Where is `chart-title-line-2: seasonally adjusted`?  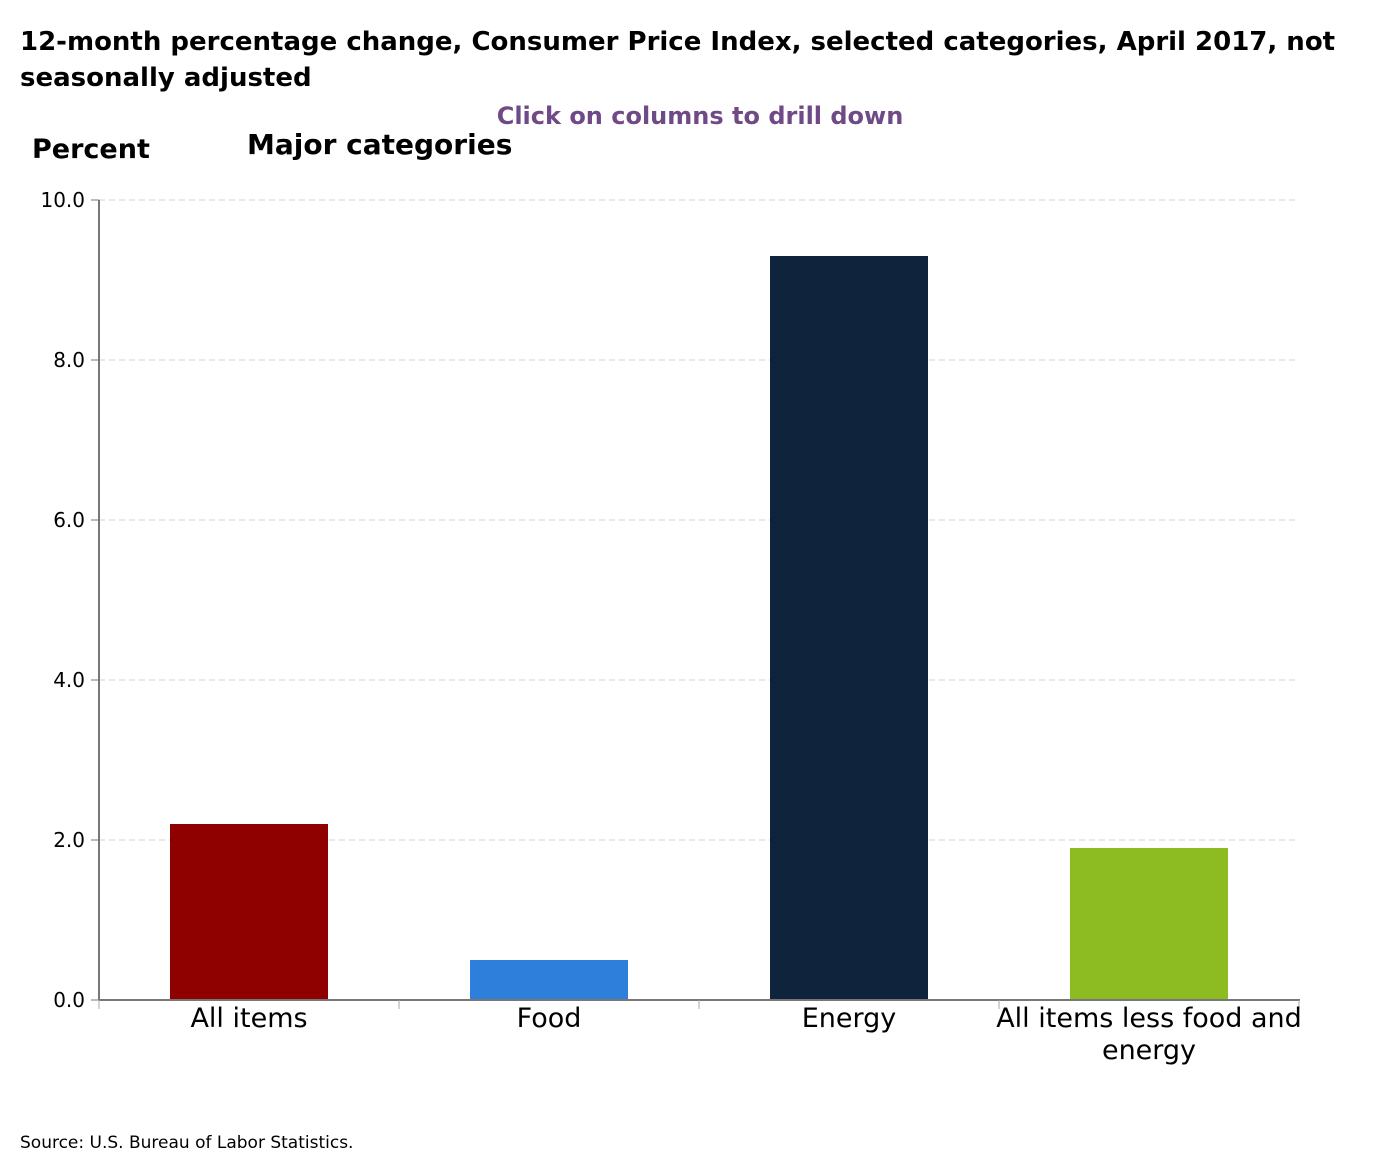 chart-title-line-2: seasonally adjusted is located at coordinates (166, 78).